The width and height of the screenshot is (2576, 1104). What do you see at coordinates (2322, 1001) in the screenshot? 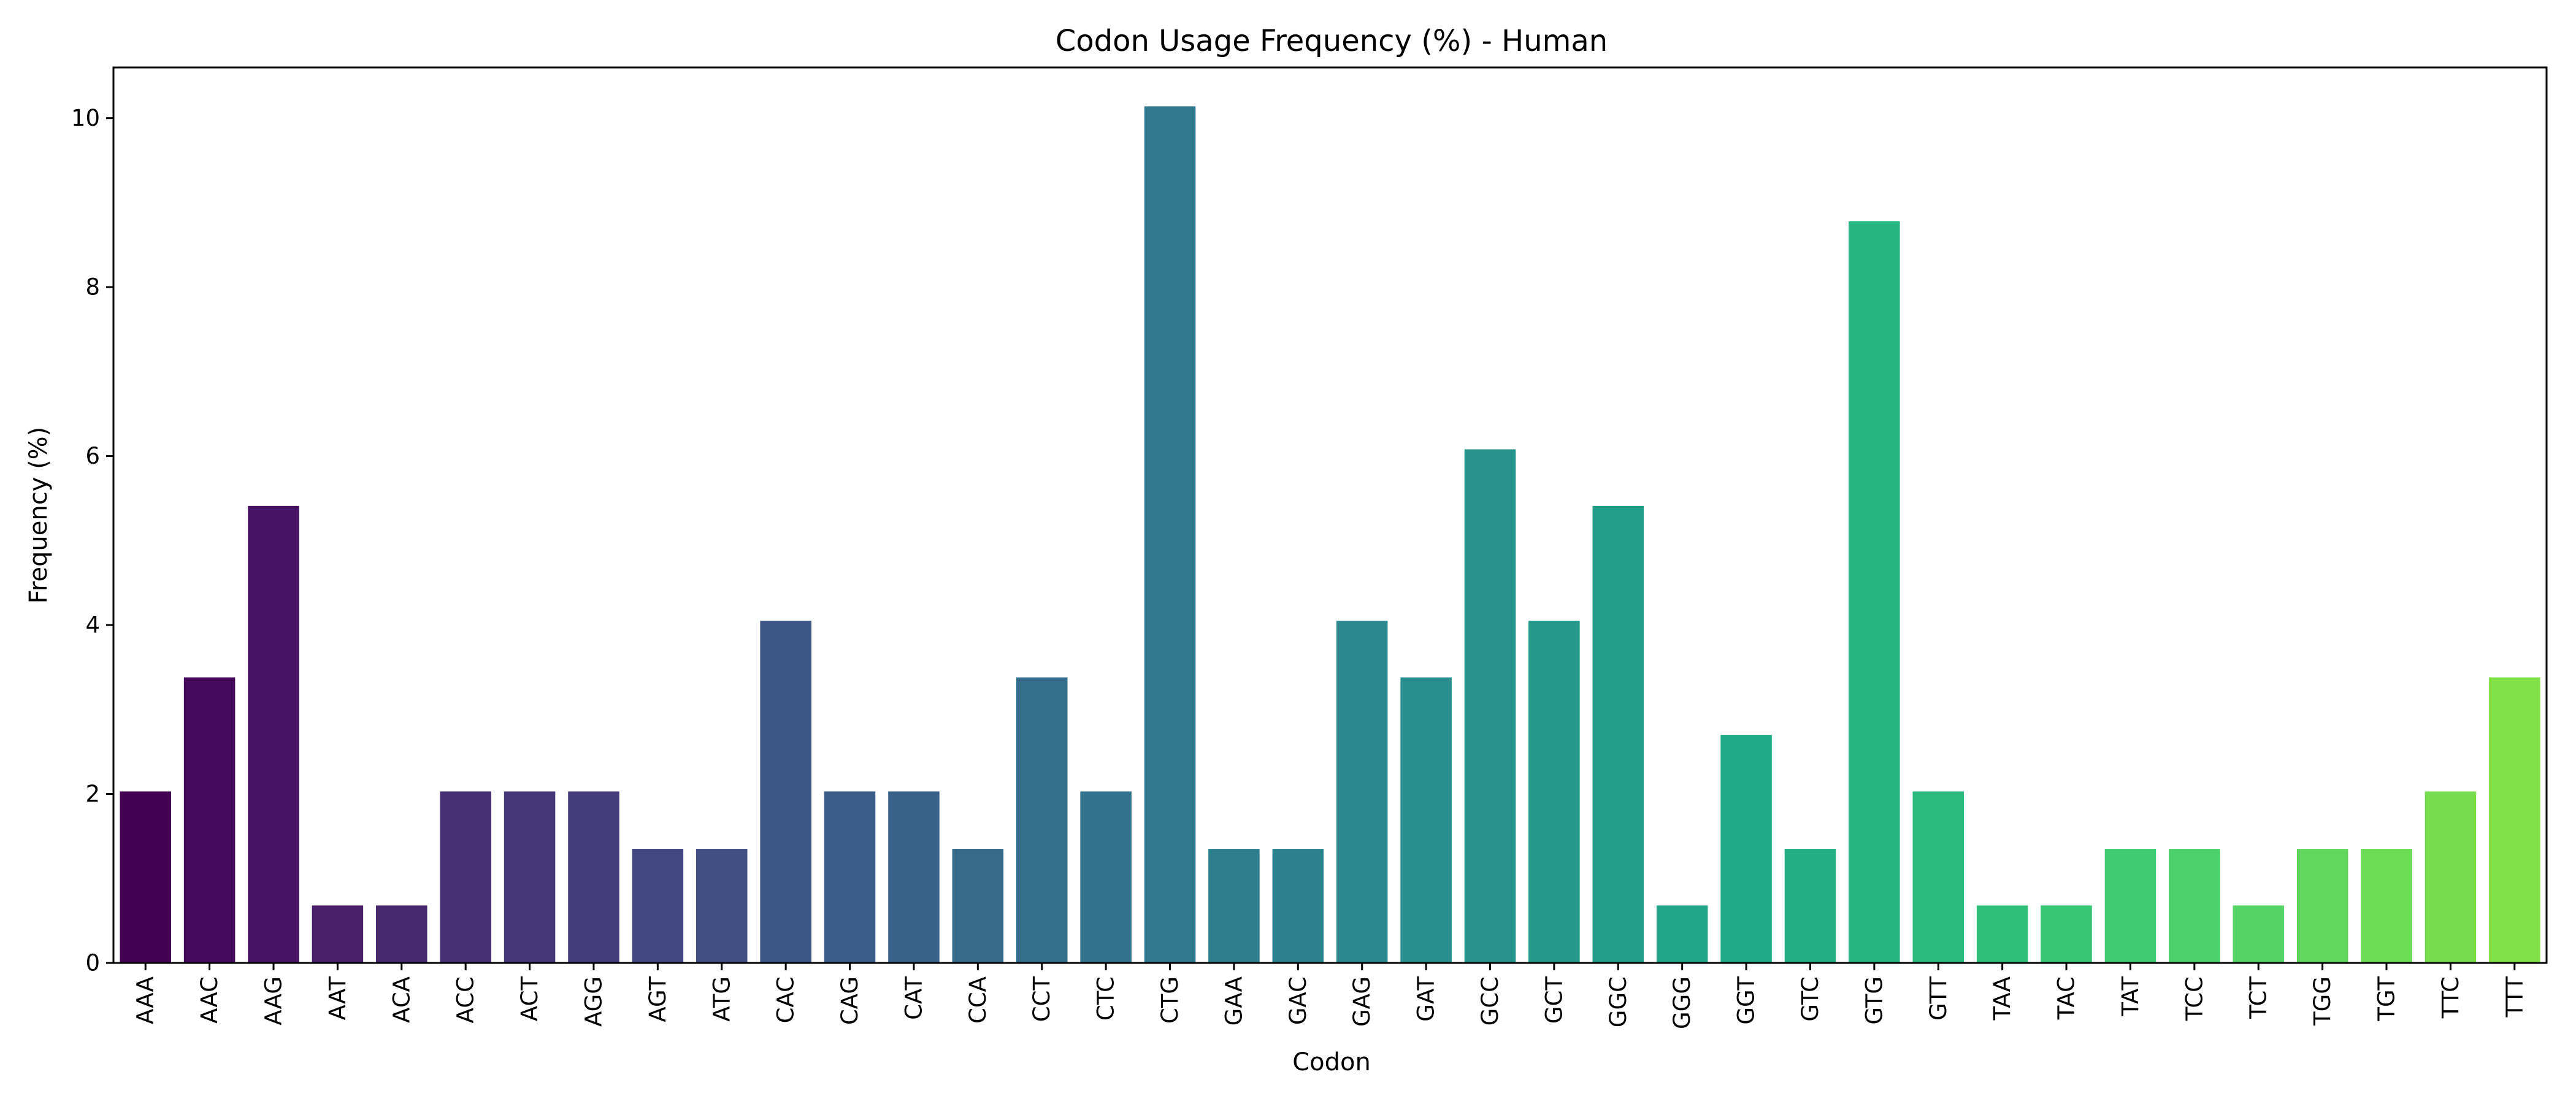
I see `x-tick-label: TGG` at bounding box center [2322, 1001].